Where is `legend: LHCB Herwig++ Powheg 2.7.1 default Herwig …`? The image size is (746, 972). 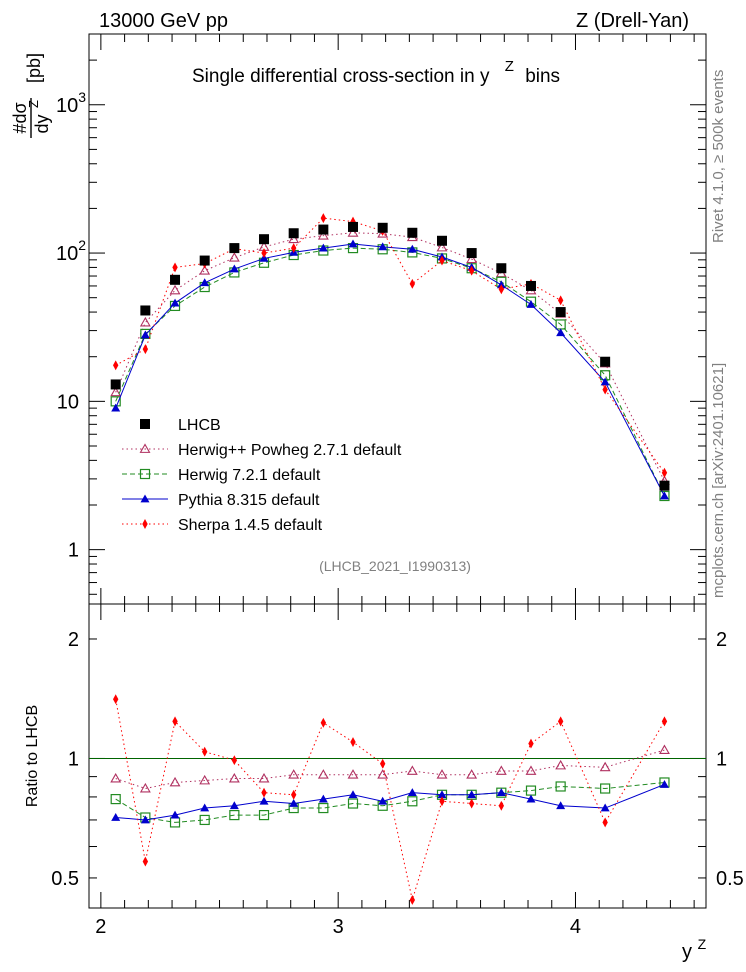 legend: LHCB Herwig++ Powheg 2.7.1 default Herwig … is located at coordinates (262, 475).